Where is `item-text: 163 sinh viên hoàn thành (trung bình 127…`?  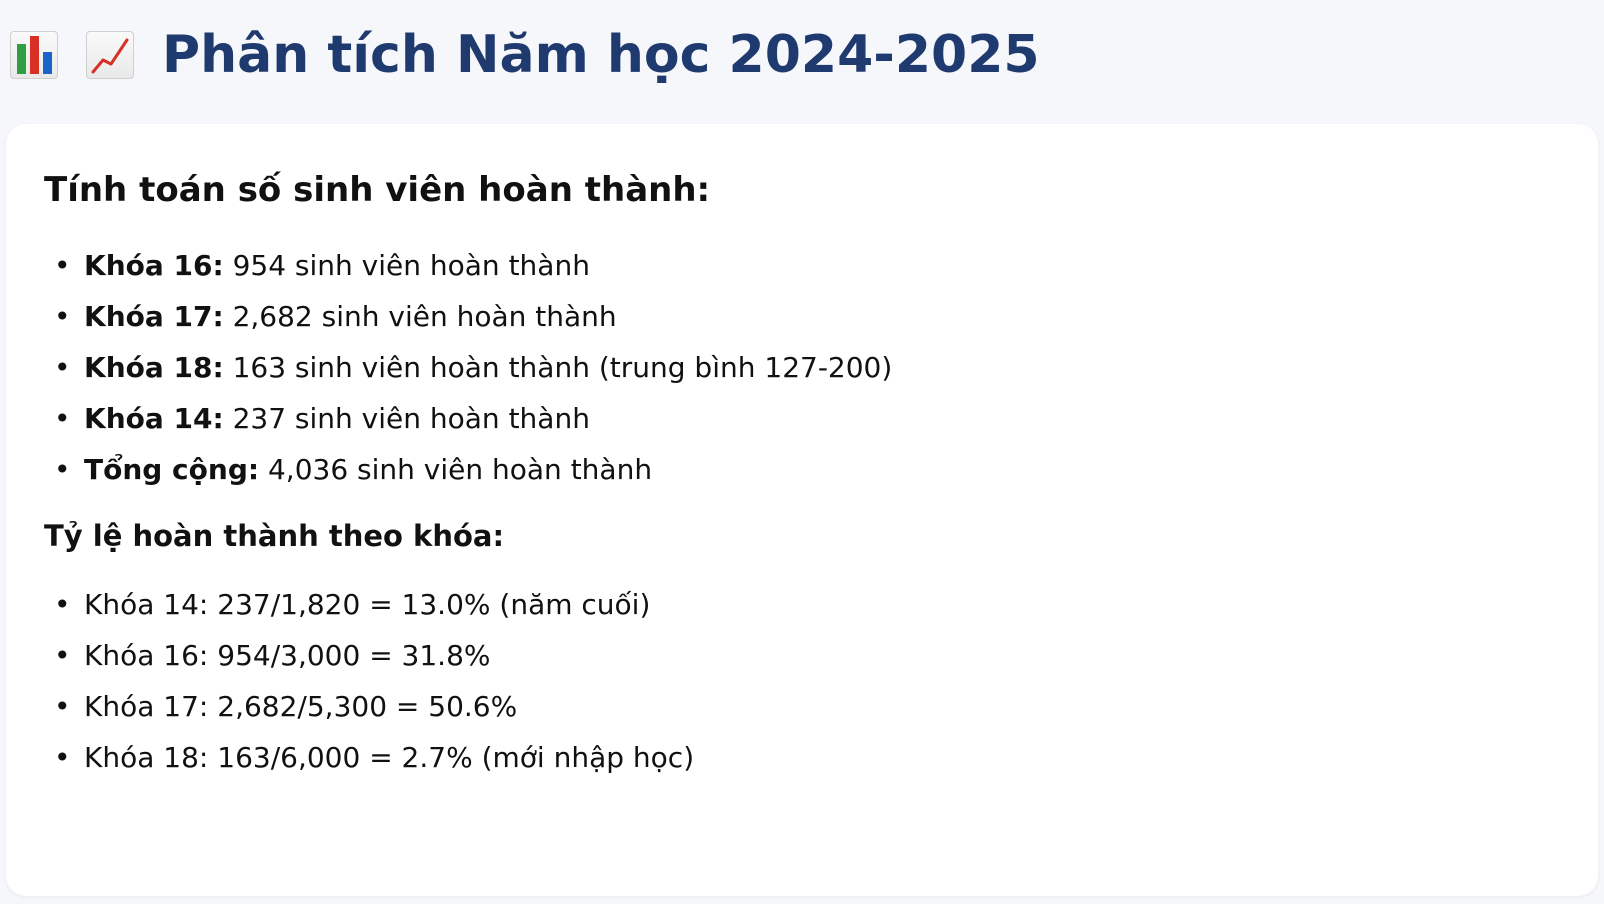
item-text: 163 sinh viên hoàn thành (trung bình 127… is located at coordinates (558, 367).